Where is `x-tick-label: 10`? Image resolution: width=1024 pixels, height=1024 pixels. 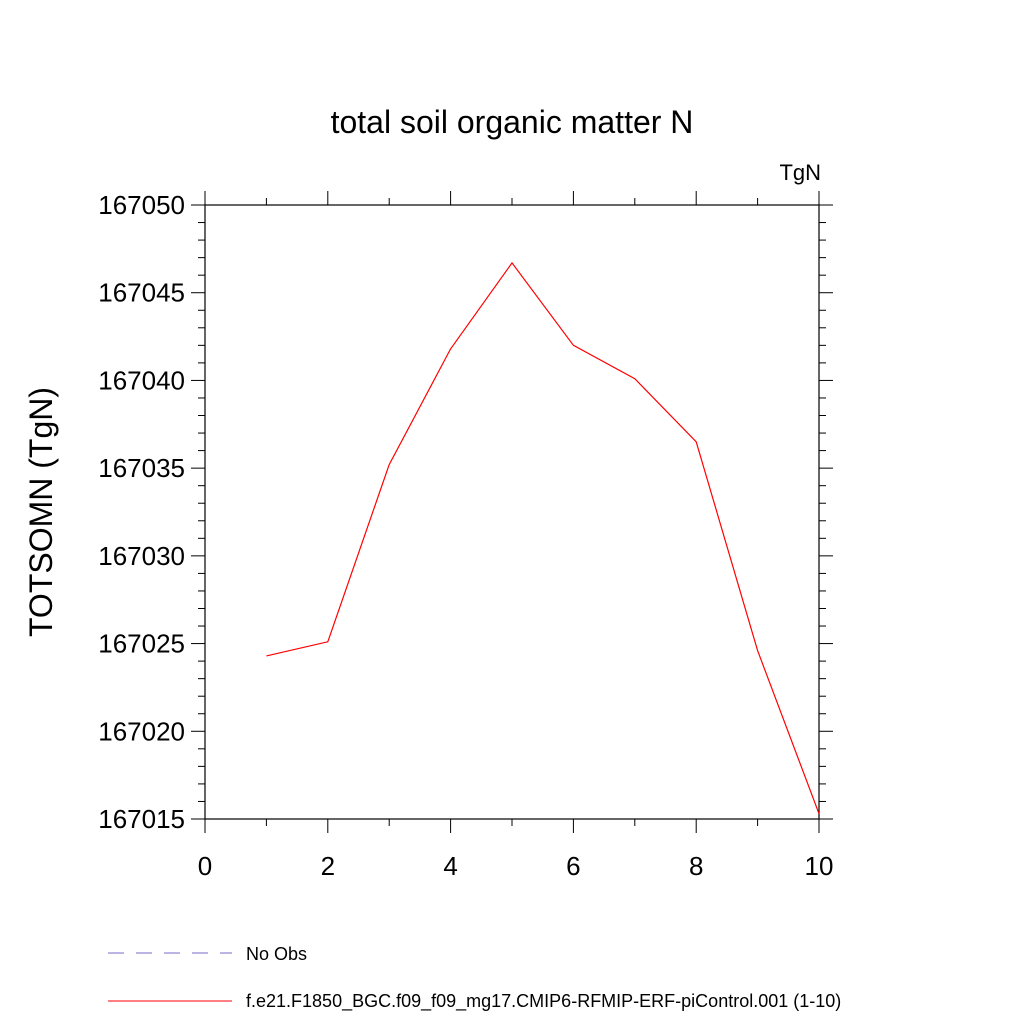 x-tick-label: 10 is located at coordinates (819, 866).